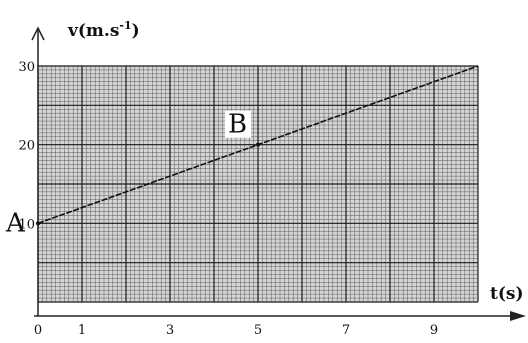 The width and height of the screenshot is (528, 343). Describe the element at coordinates (518, 316) in the screenshot. I see `x-axis-arrowhead` at that location.